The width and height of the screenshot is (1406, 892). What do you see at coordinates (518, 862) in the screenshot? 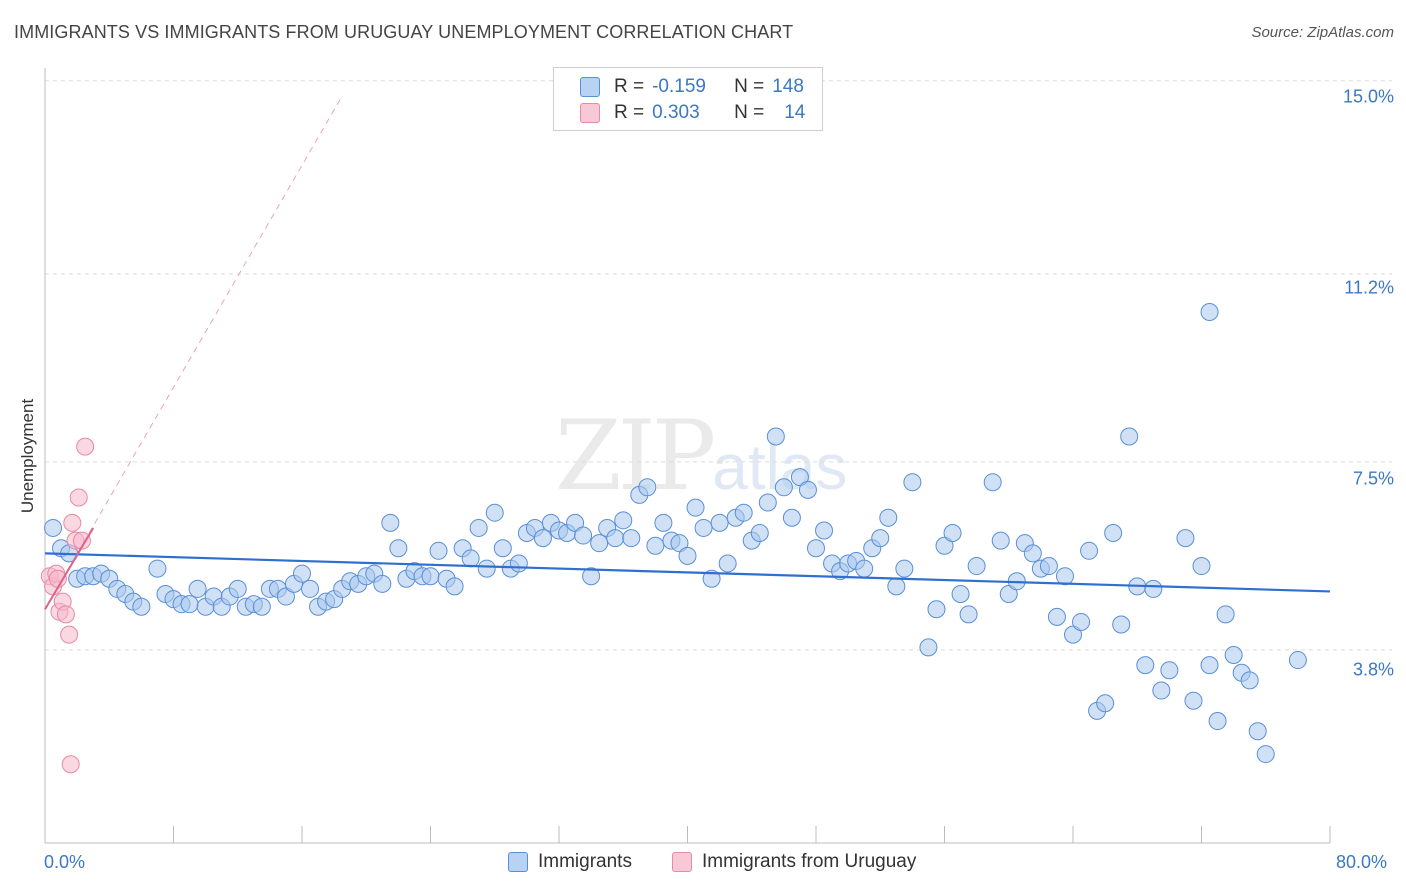
I see `legend-swatch-immigrants` at bounding box center [518, 862].